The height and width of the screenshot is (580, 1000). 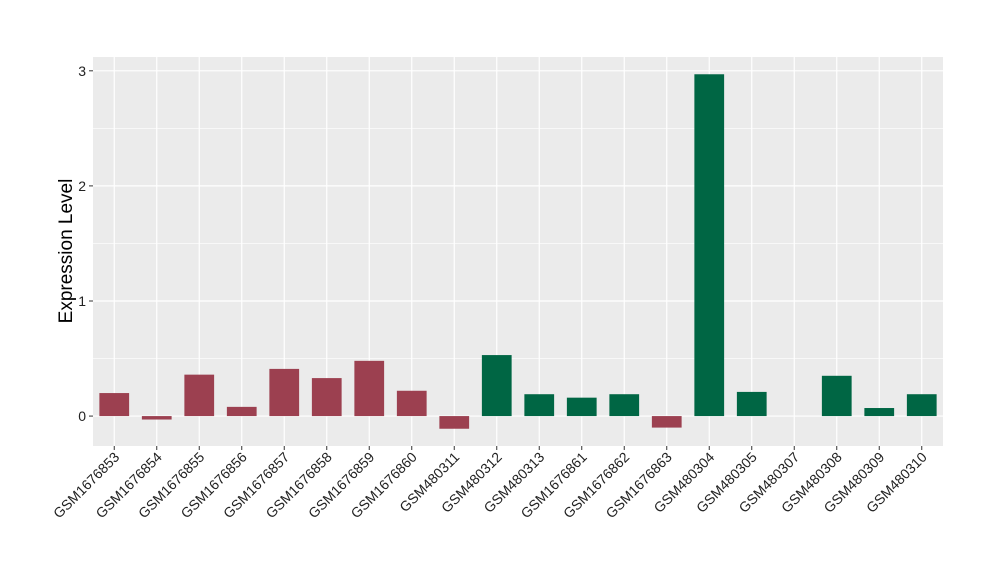 What do you see at coordinates (921, 405) in the screenshot?
I see `bar-GSM480310` at bounding box center [921, 405].